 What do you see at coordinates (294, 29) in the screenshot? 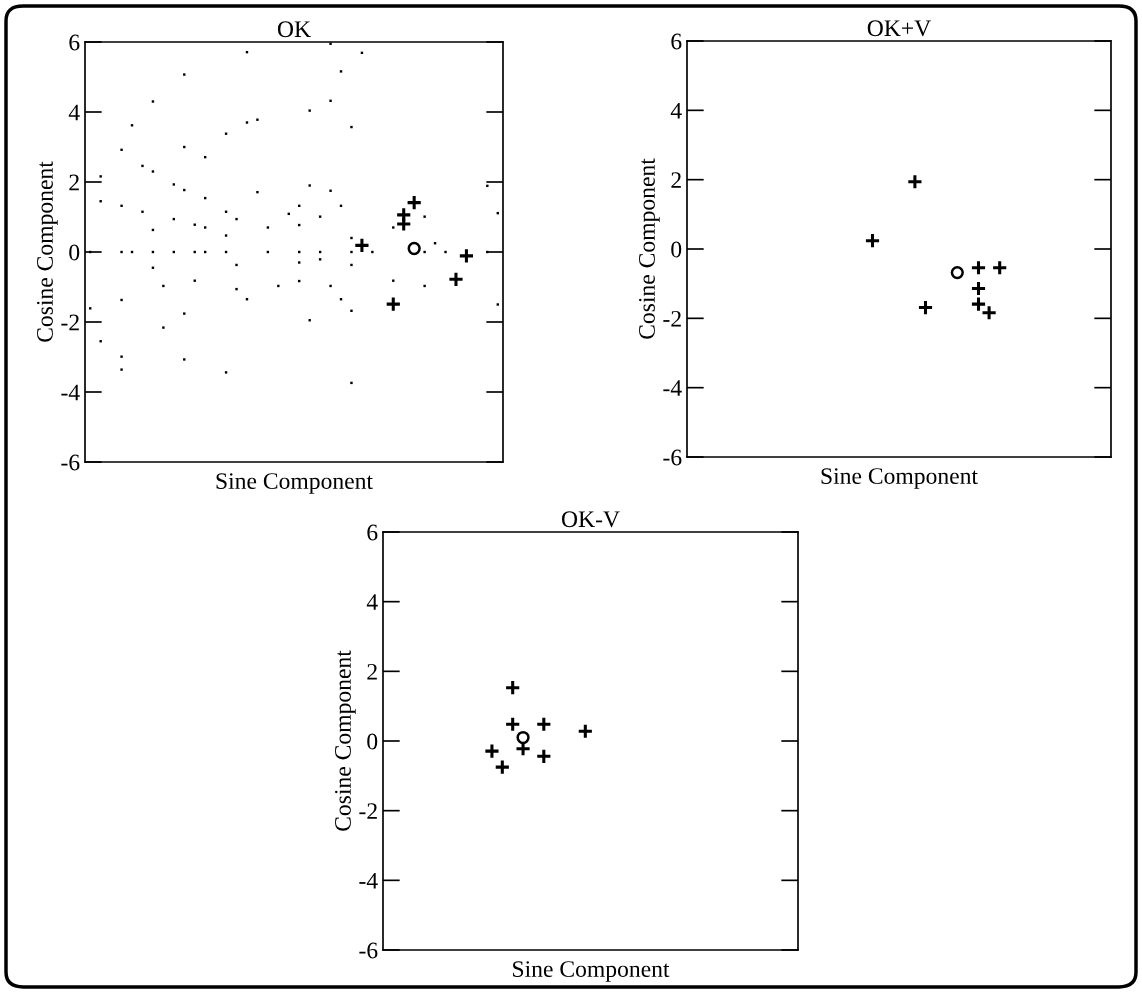
I see `chart-title: OK` at bounding box center [294, 29].